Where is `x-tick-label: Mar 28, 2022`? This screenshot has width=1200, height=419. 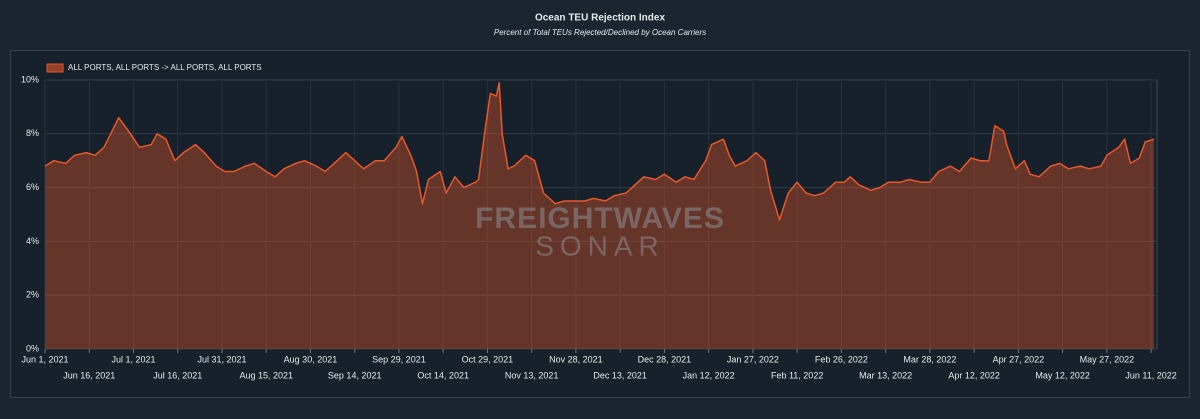 x-tick-label: Mar 28, 2022 is located at coordinates (929, 359).